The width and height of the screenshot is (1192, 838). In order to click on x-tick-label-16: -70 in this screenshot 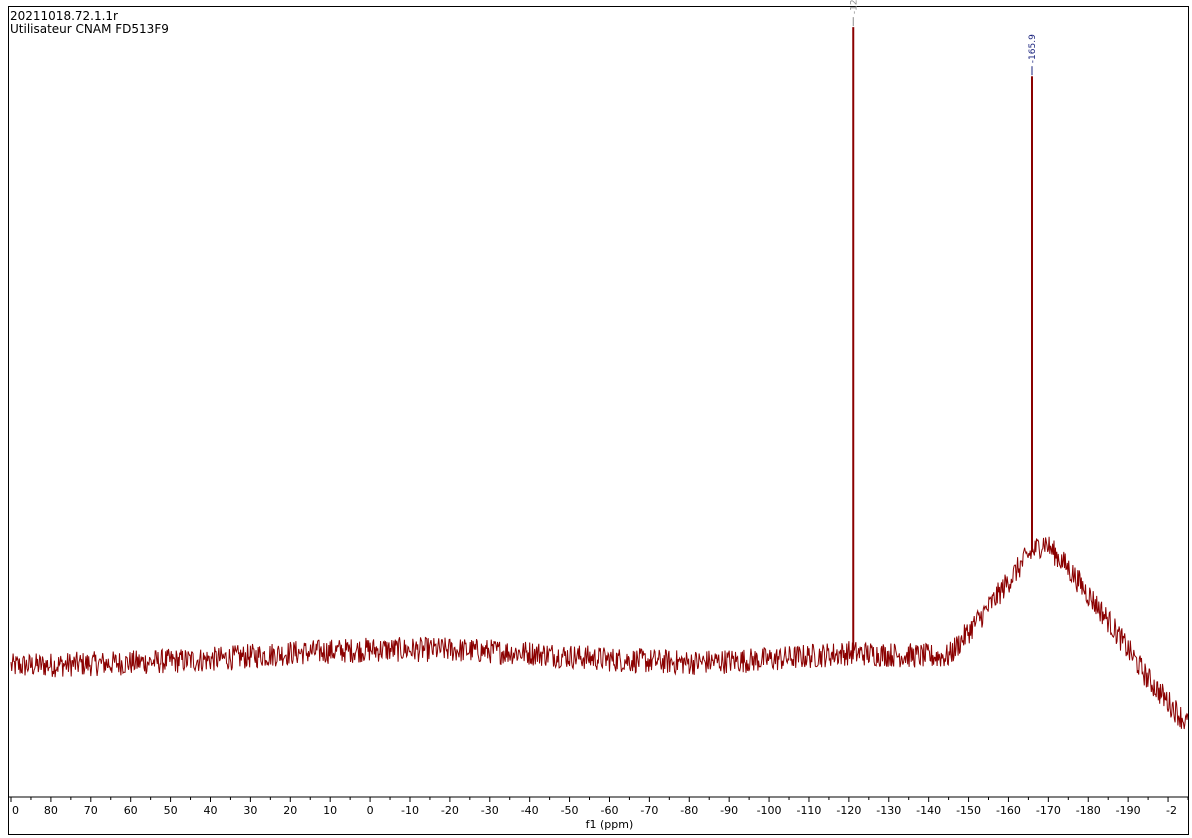, I will do `click(649, 810)`.